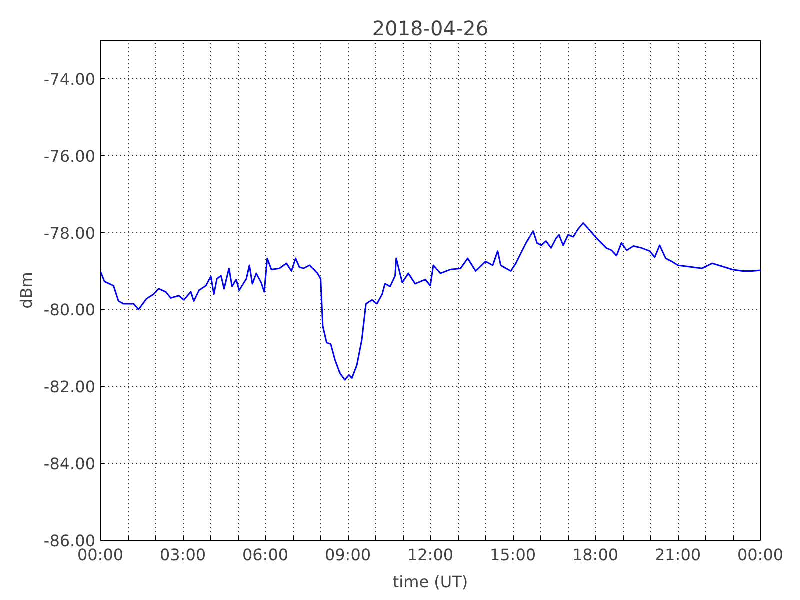  What do you see at coordinates (348, 555) in the screenshot?
I see `x-tick-label: 09:00` at bounding box center [348, 555].